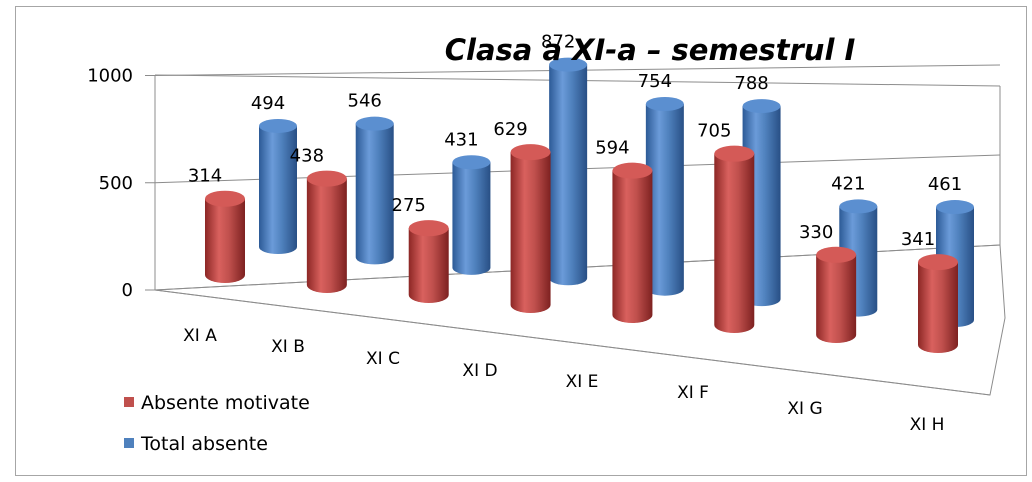  I want to click on bar-total-absente-xi-c-body, so click(471, 218).